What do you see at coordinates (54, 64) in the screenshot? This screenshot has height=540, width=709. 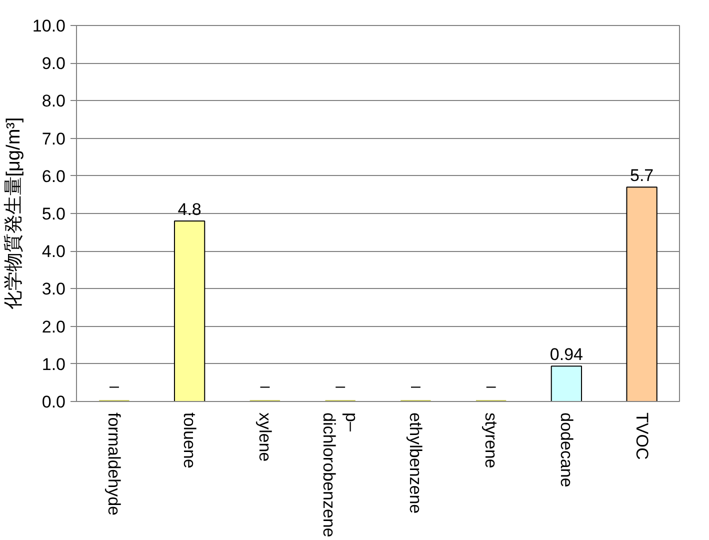 I see `y-tick-label: 9.0` at bounding box center [54, 64].